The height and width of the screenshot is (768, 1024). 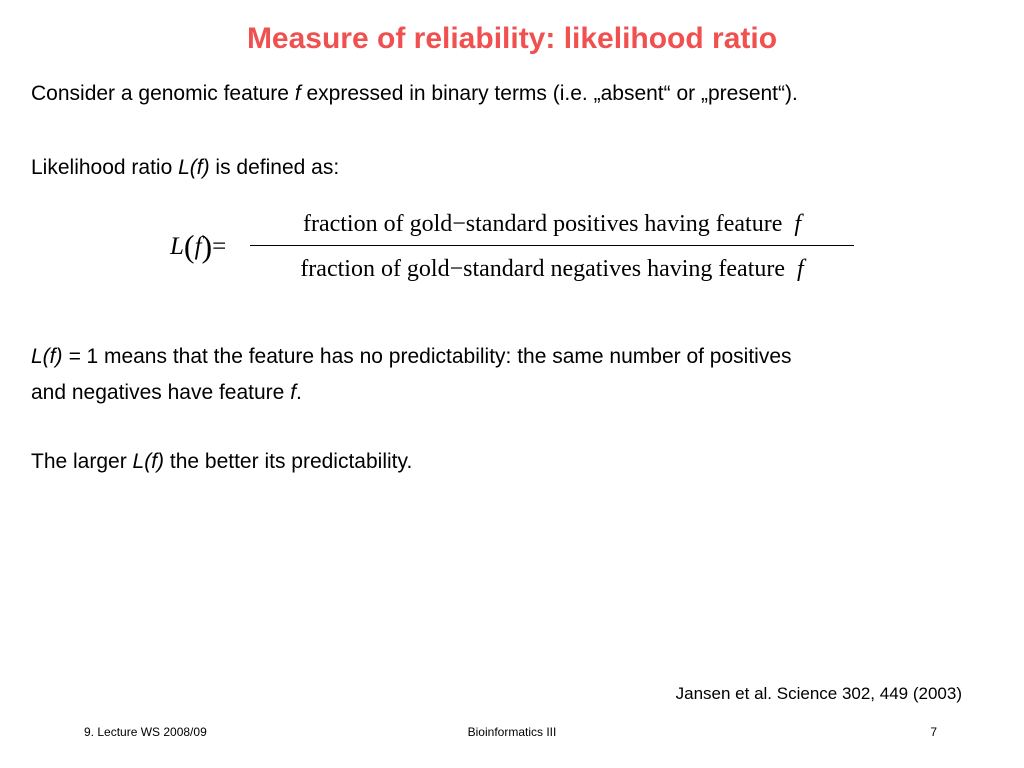 I want to click on feature-variable: f, so click(x=297, y=93).